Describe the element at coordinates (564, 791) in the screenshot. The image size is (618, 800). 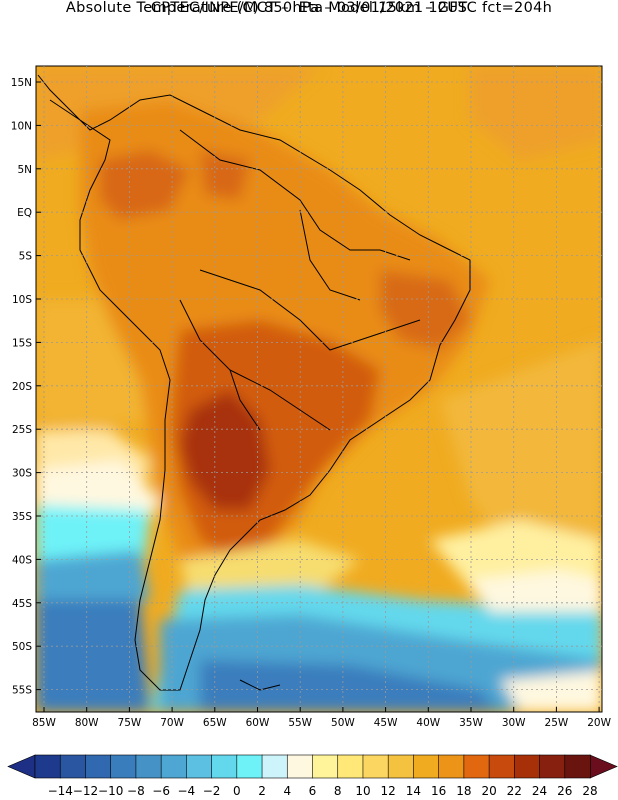
I see `colorbar-label: 26` at that location.